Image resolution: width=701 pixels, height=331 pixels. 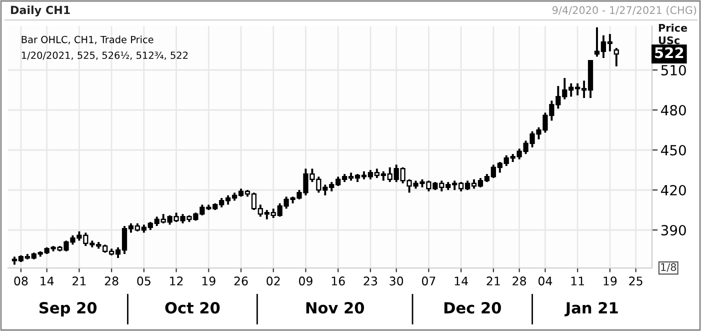 I want to click on text: Jan 21, so click(x=591, y=309).